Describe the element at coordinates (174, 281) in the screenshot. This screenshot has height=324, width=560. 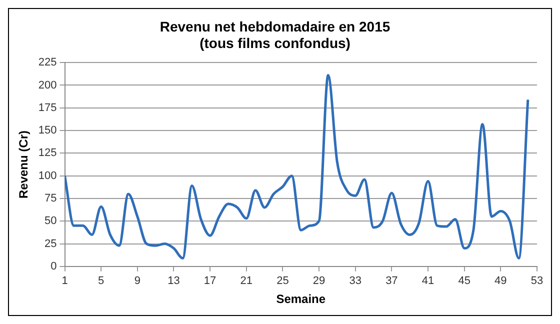
I see `x-tick-label: 13` at that location.